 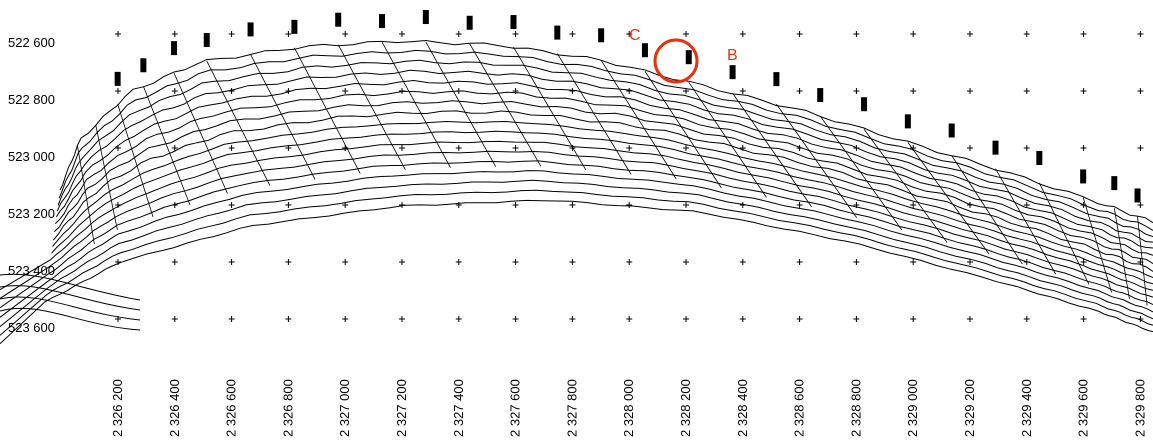 What do you see at coordinates (635, 35) in the screenshot?
I see `annotation-c: C` at bounding box center [635, 35].